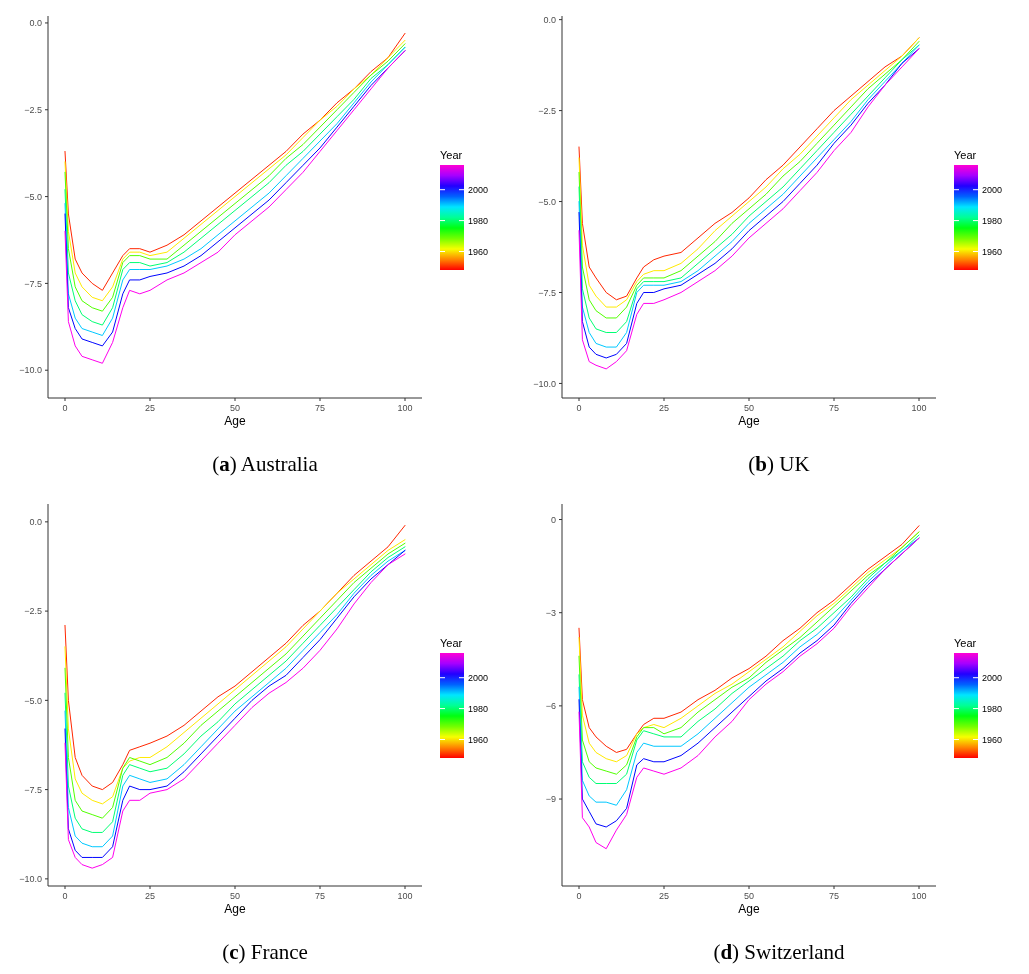 This screenshot has width=1029, height=974. Describe the element at coordinates (779, 464) in the screenshot. I see `text: (b) UK` at that location.